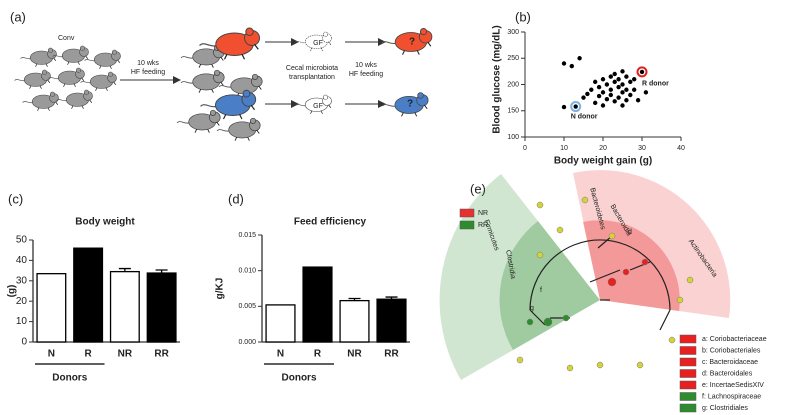 Image resolution: width=787 pixels, height=415 pixels. I want to click on x-tick-label: 20, so click(603, 148).